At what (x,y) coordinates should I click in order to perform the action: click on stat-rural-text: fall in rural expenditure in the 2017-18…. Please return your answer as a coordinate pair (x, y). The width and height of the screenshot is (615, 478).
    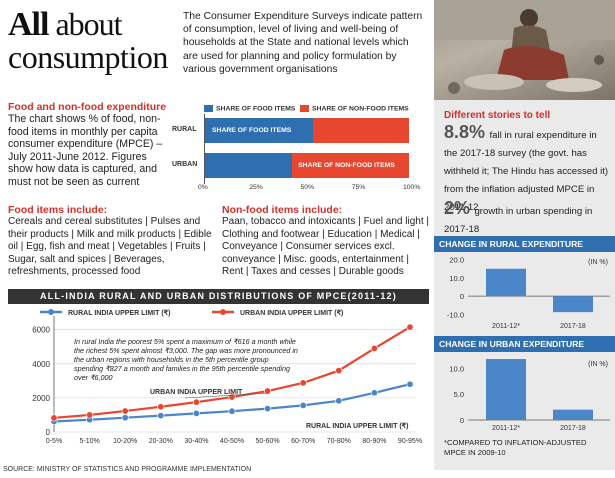
    Looking at the image, I should click on (526, 171).